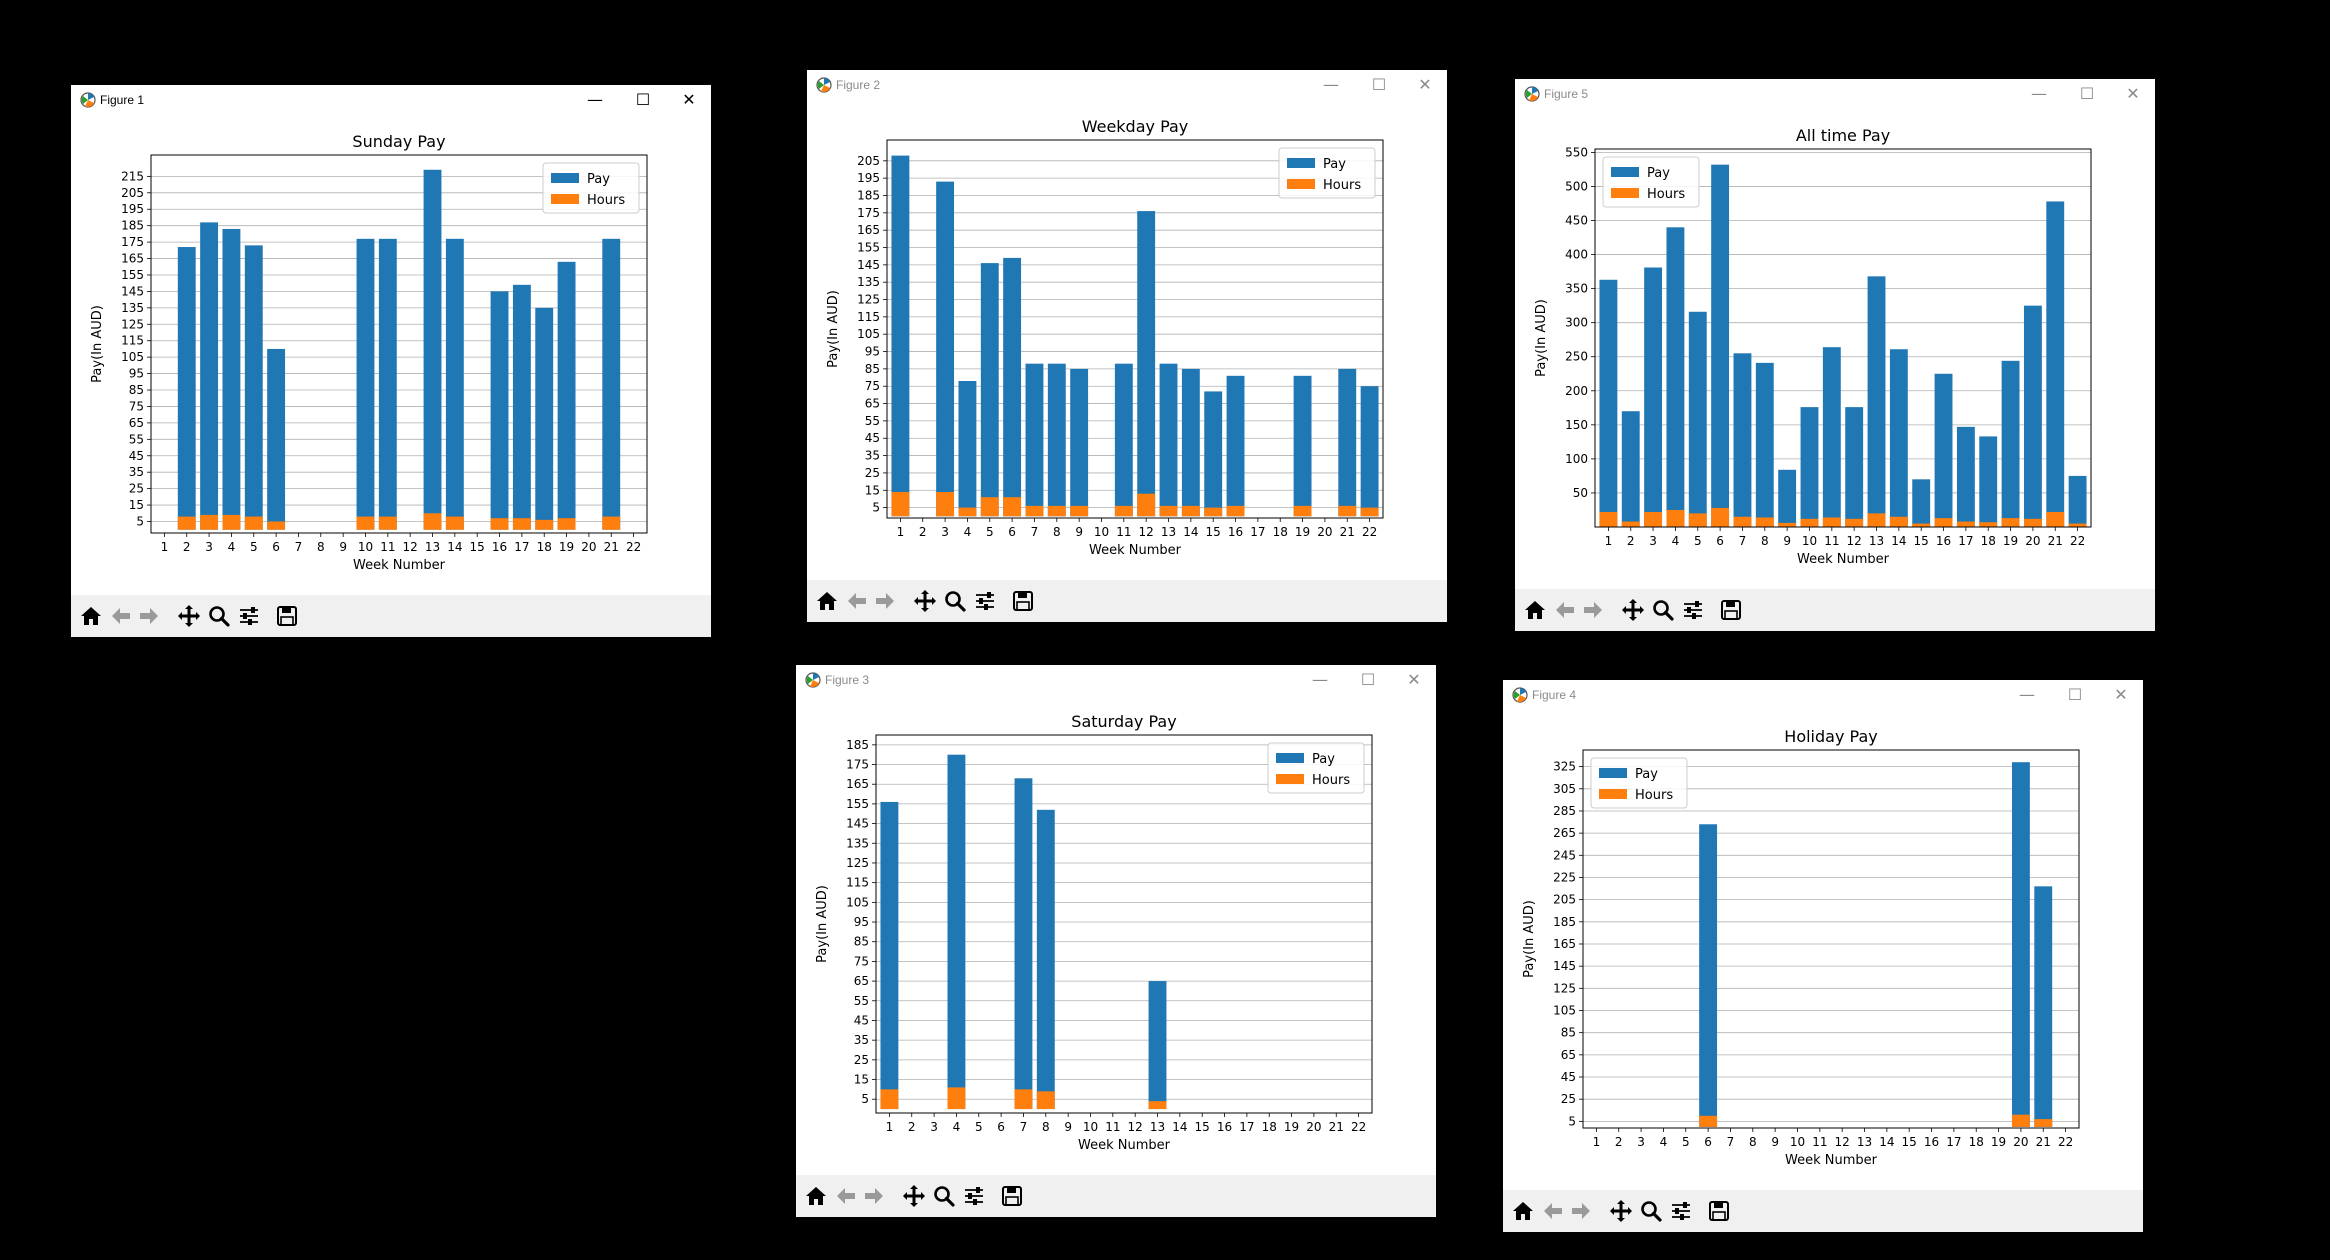 The height and width of the screenshot is (1260, 2330). Describe the element at coordinates (868, 317) in the screenshot. I see `y-tick-label: 115` at that location.